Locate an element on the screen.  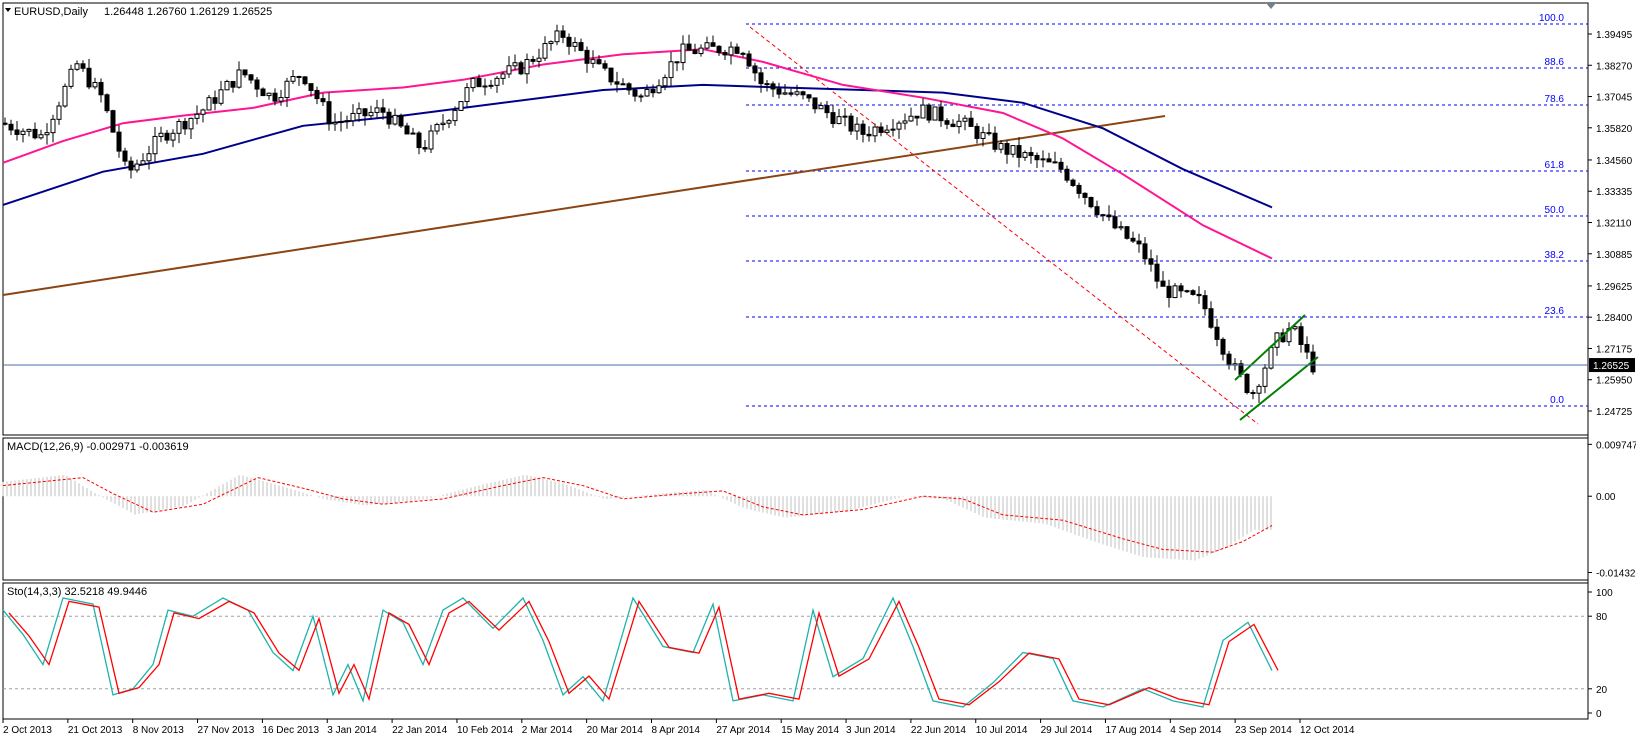
shift-marker-icon is located at coordinates (1271, 6).